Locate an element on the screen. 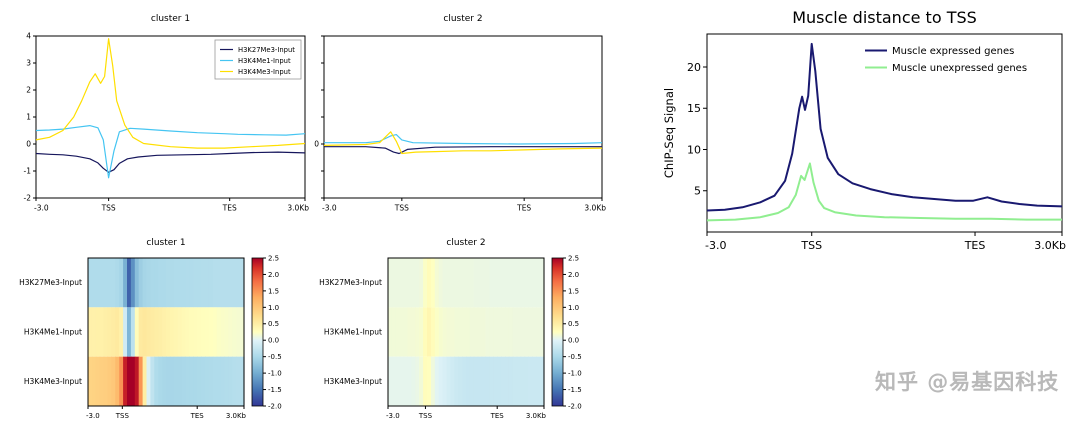  series-line-H3K4Me1-Input is located at coordinates (170, 151).